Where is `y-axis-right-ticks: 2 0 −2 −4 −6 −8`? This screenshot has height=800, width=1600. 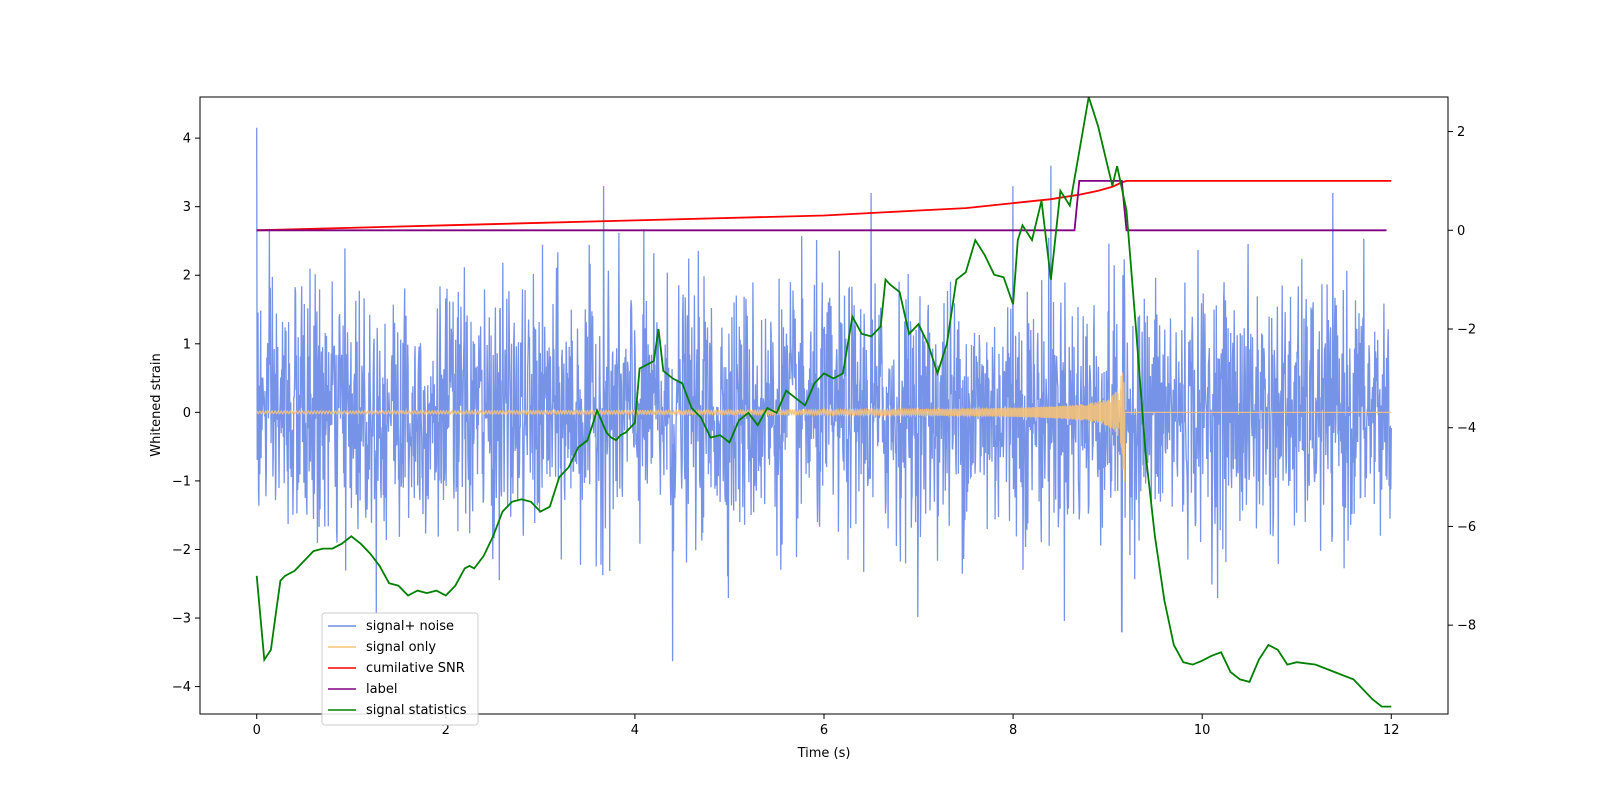 y-axis-right-ticks: 2 0 −2 −4 −6 −8 is located at coordinates (1462, 379).